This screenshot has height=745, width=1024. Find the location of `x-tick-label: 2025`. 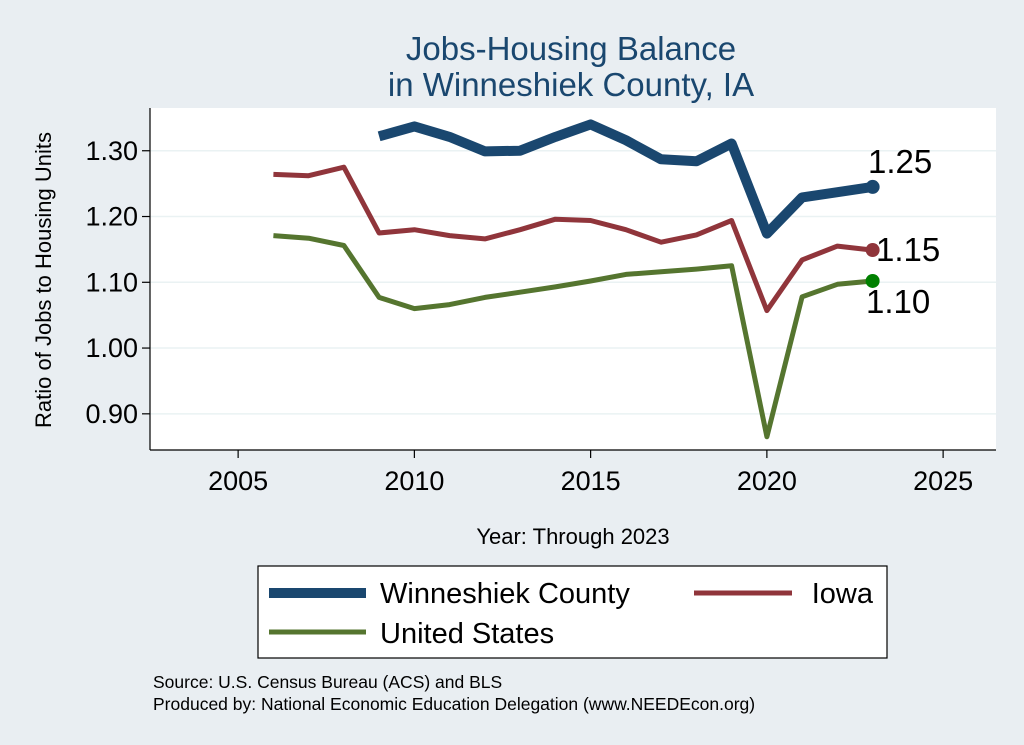

x-tick-label: 2025 is located at coordinates (943, 481).